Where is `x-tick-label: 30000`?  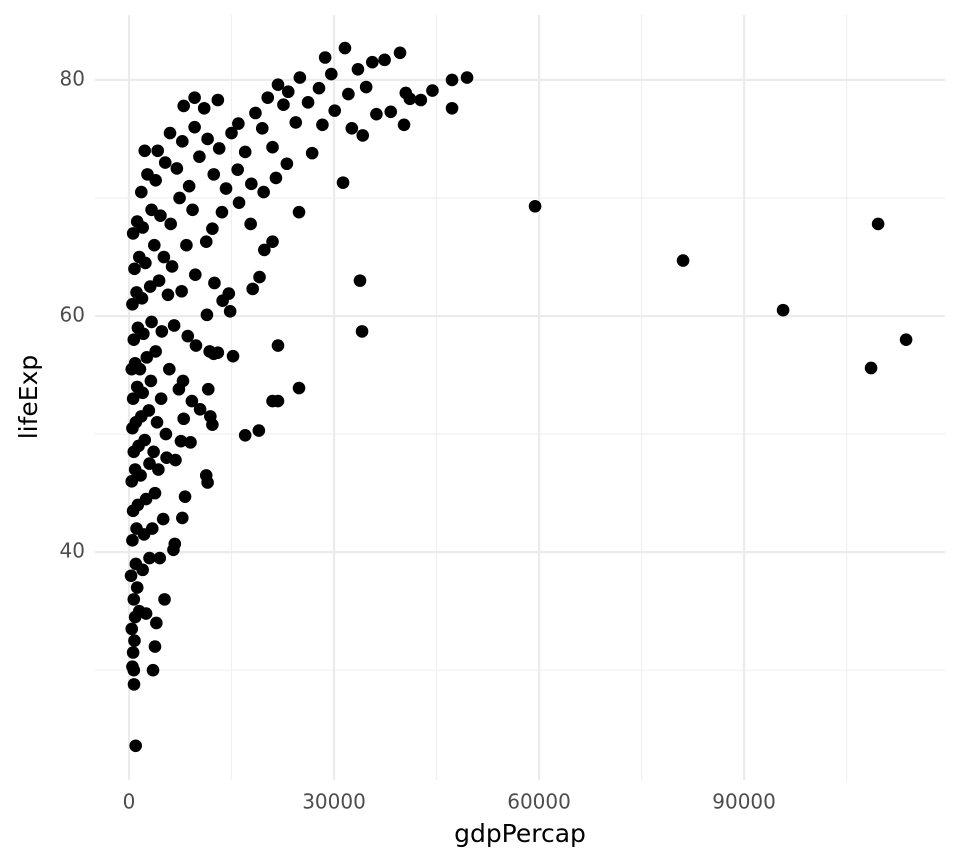 x-tick-label: 30000 is located at coordinates (334, 802).